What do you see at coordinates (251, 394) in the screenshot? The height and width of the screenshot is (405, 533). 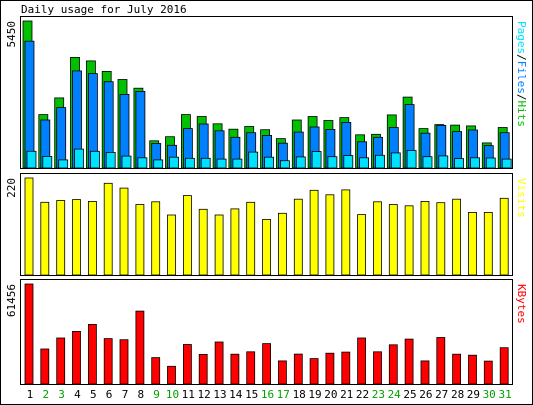 I see `x-tick-label-day-15: 15` at bounding box center [251, 394].